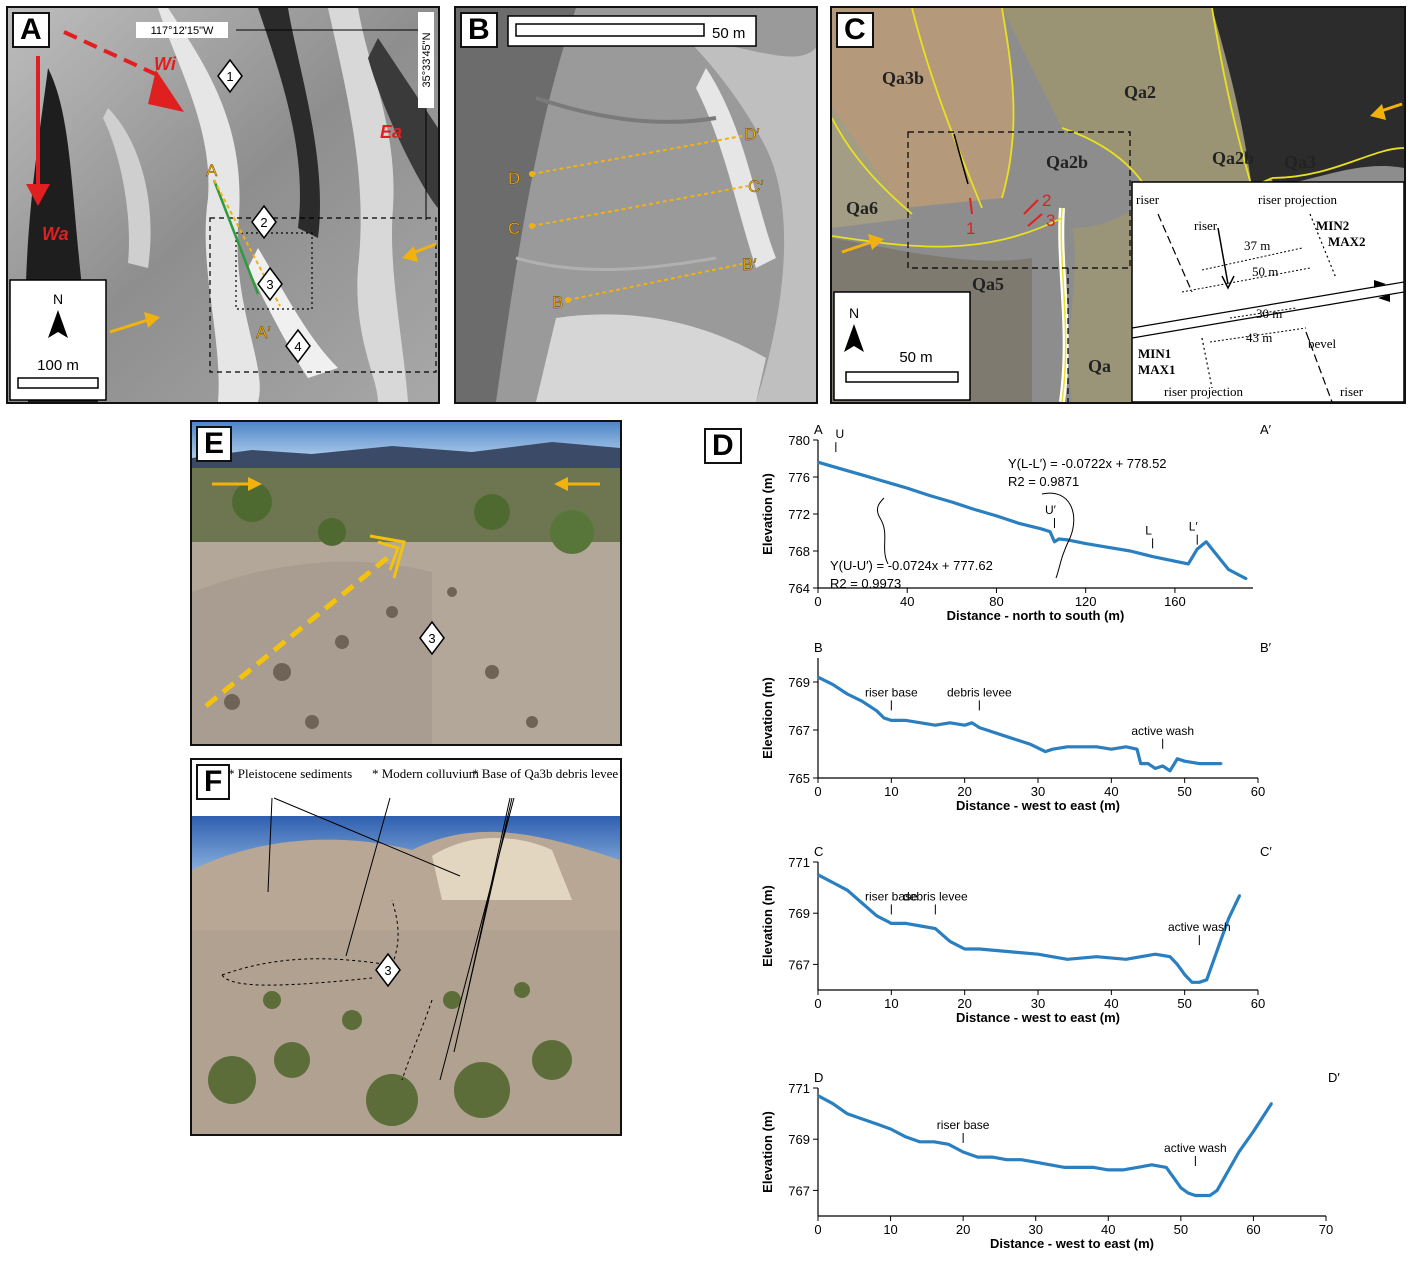 The width and height of the screenshot is (1410, 1284). I want to click on site-marker-4: 4, so click(298, 346).